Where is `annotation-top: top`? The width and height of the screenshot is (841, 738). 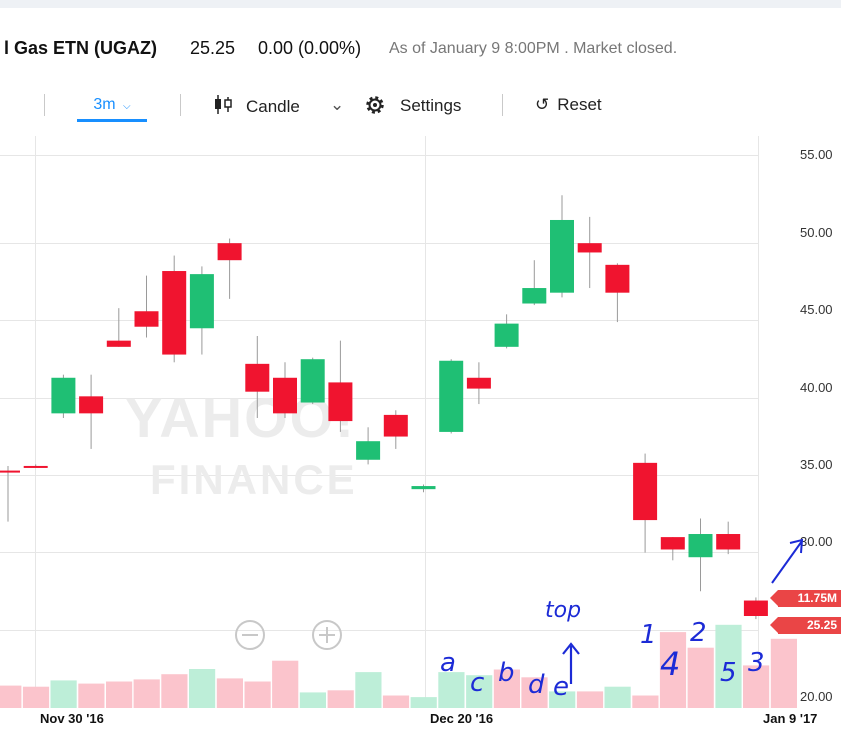
annotation-top: top is located at coordinates (563, 610).